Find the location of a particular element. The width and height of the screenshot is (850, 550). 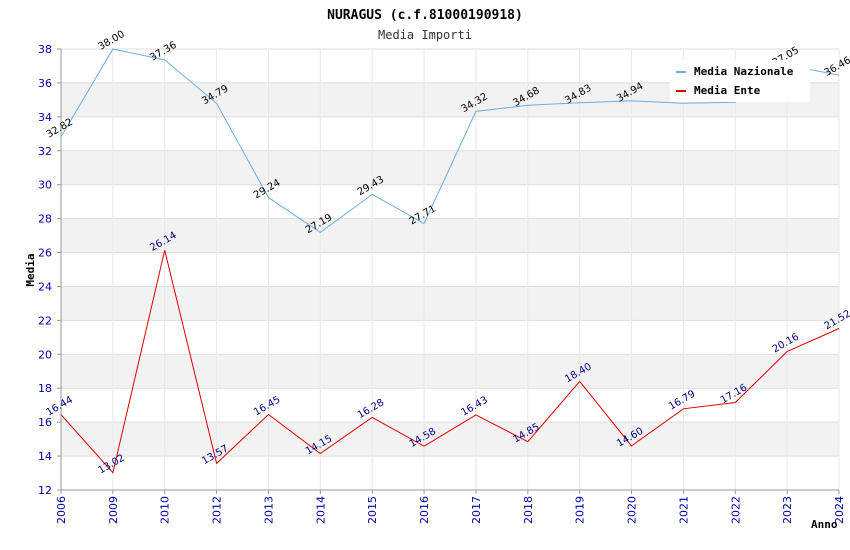

x-tick-label: 2023 is located at coordinates (787, 510).